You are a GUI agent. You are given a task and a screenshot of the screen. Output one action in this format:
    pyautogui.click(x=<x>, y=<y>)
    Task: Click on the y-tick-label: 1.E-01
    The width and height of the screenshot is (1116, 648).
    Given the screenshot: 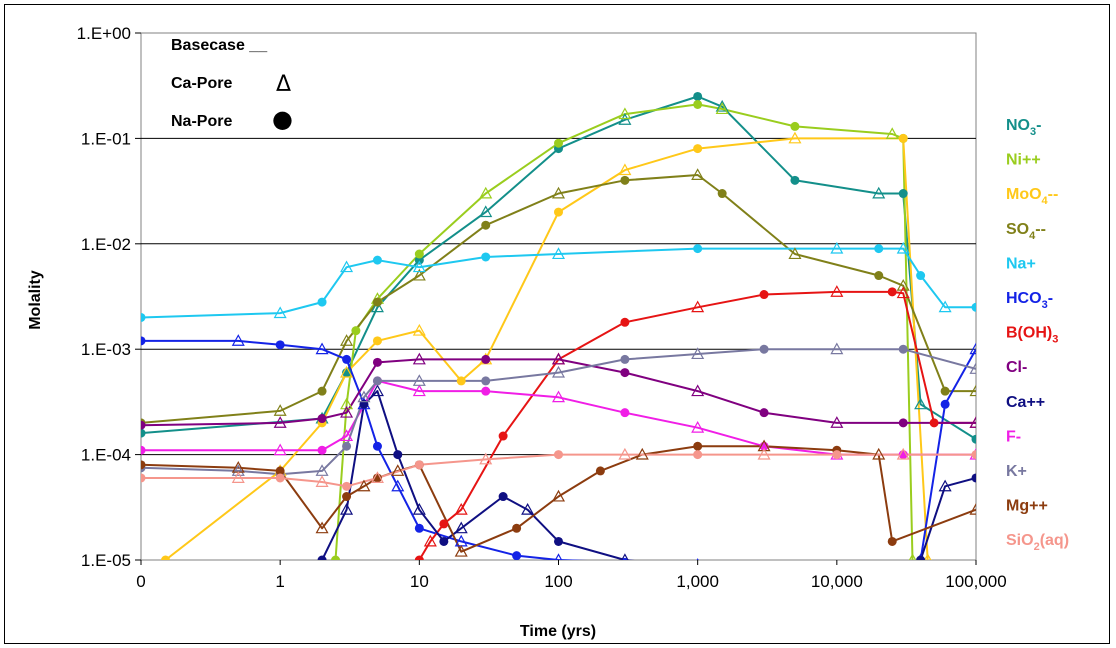 What is the action you would take?
    pyautogui.click(x=106, y=138)
    